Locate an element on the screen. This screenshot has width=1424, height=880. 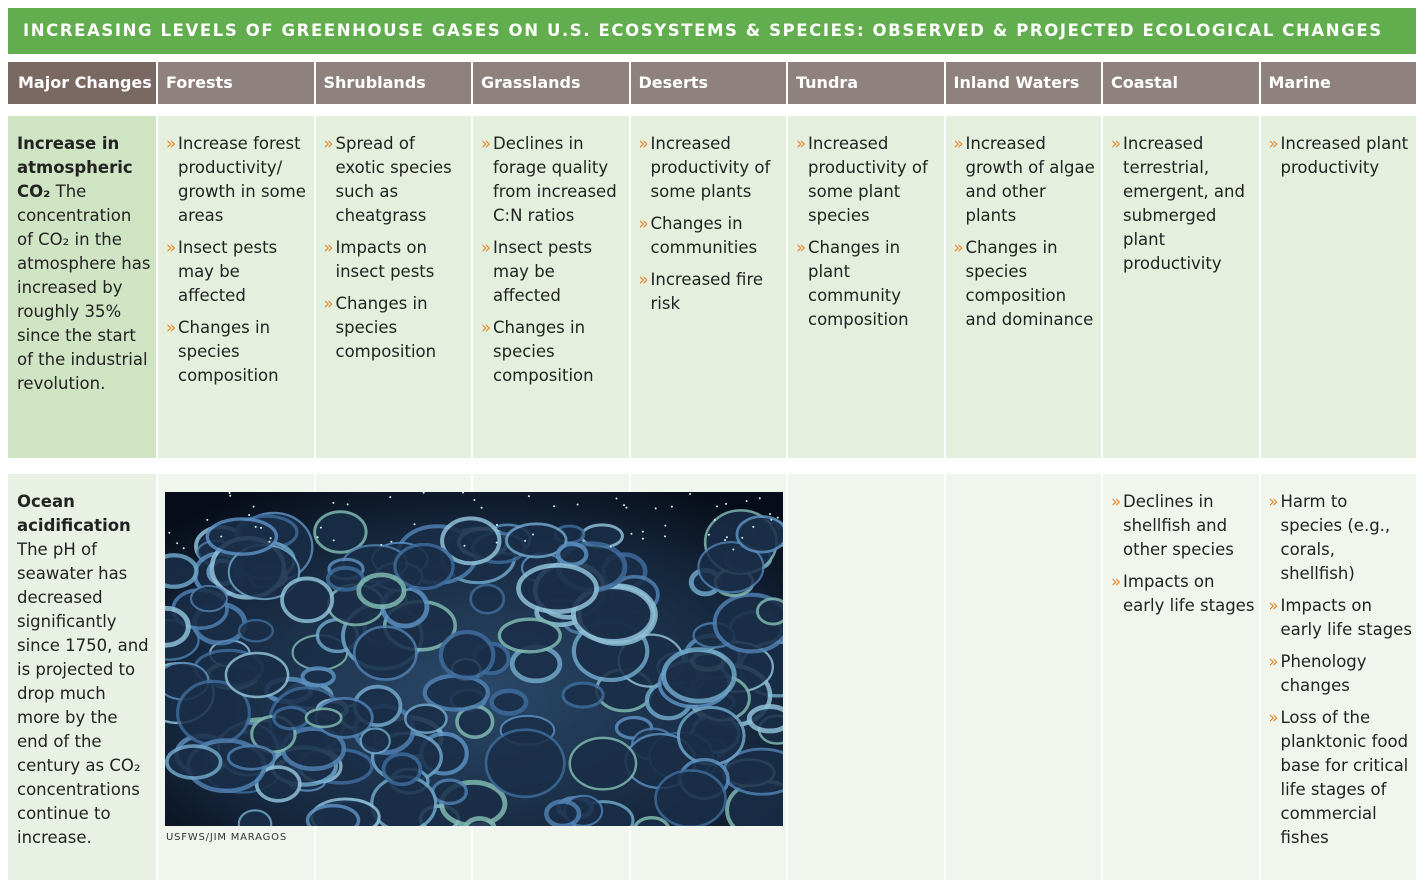
effect-item: » Changes in plant community composition is located at coordinates (868, 284).